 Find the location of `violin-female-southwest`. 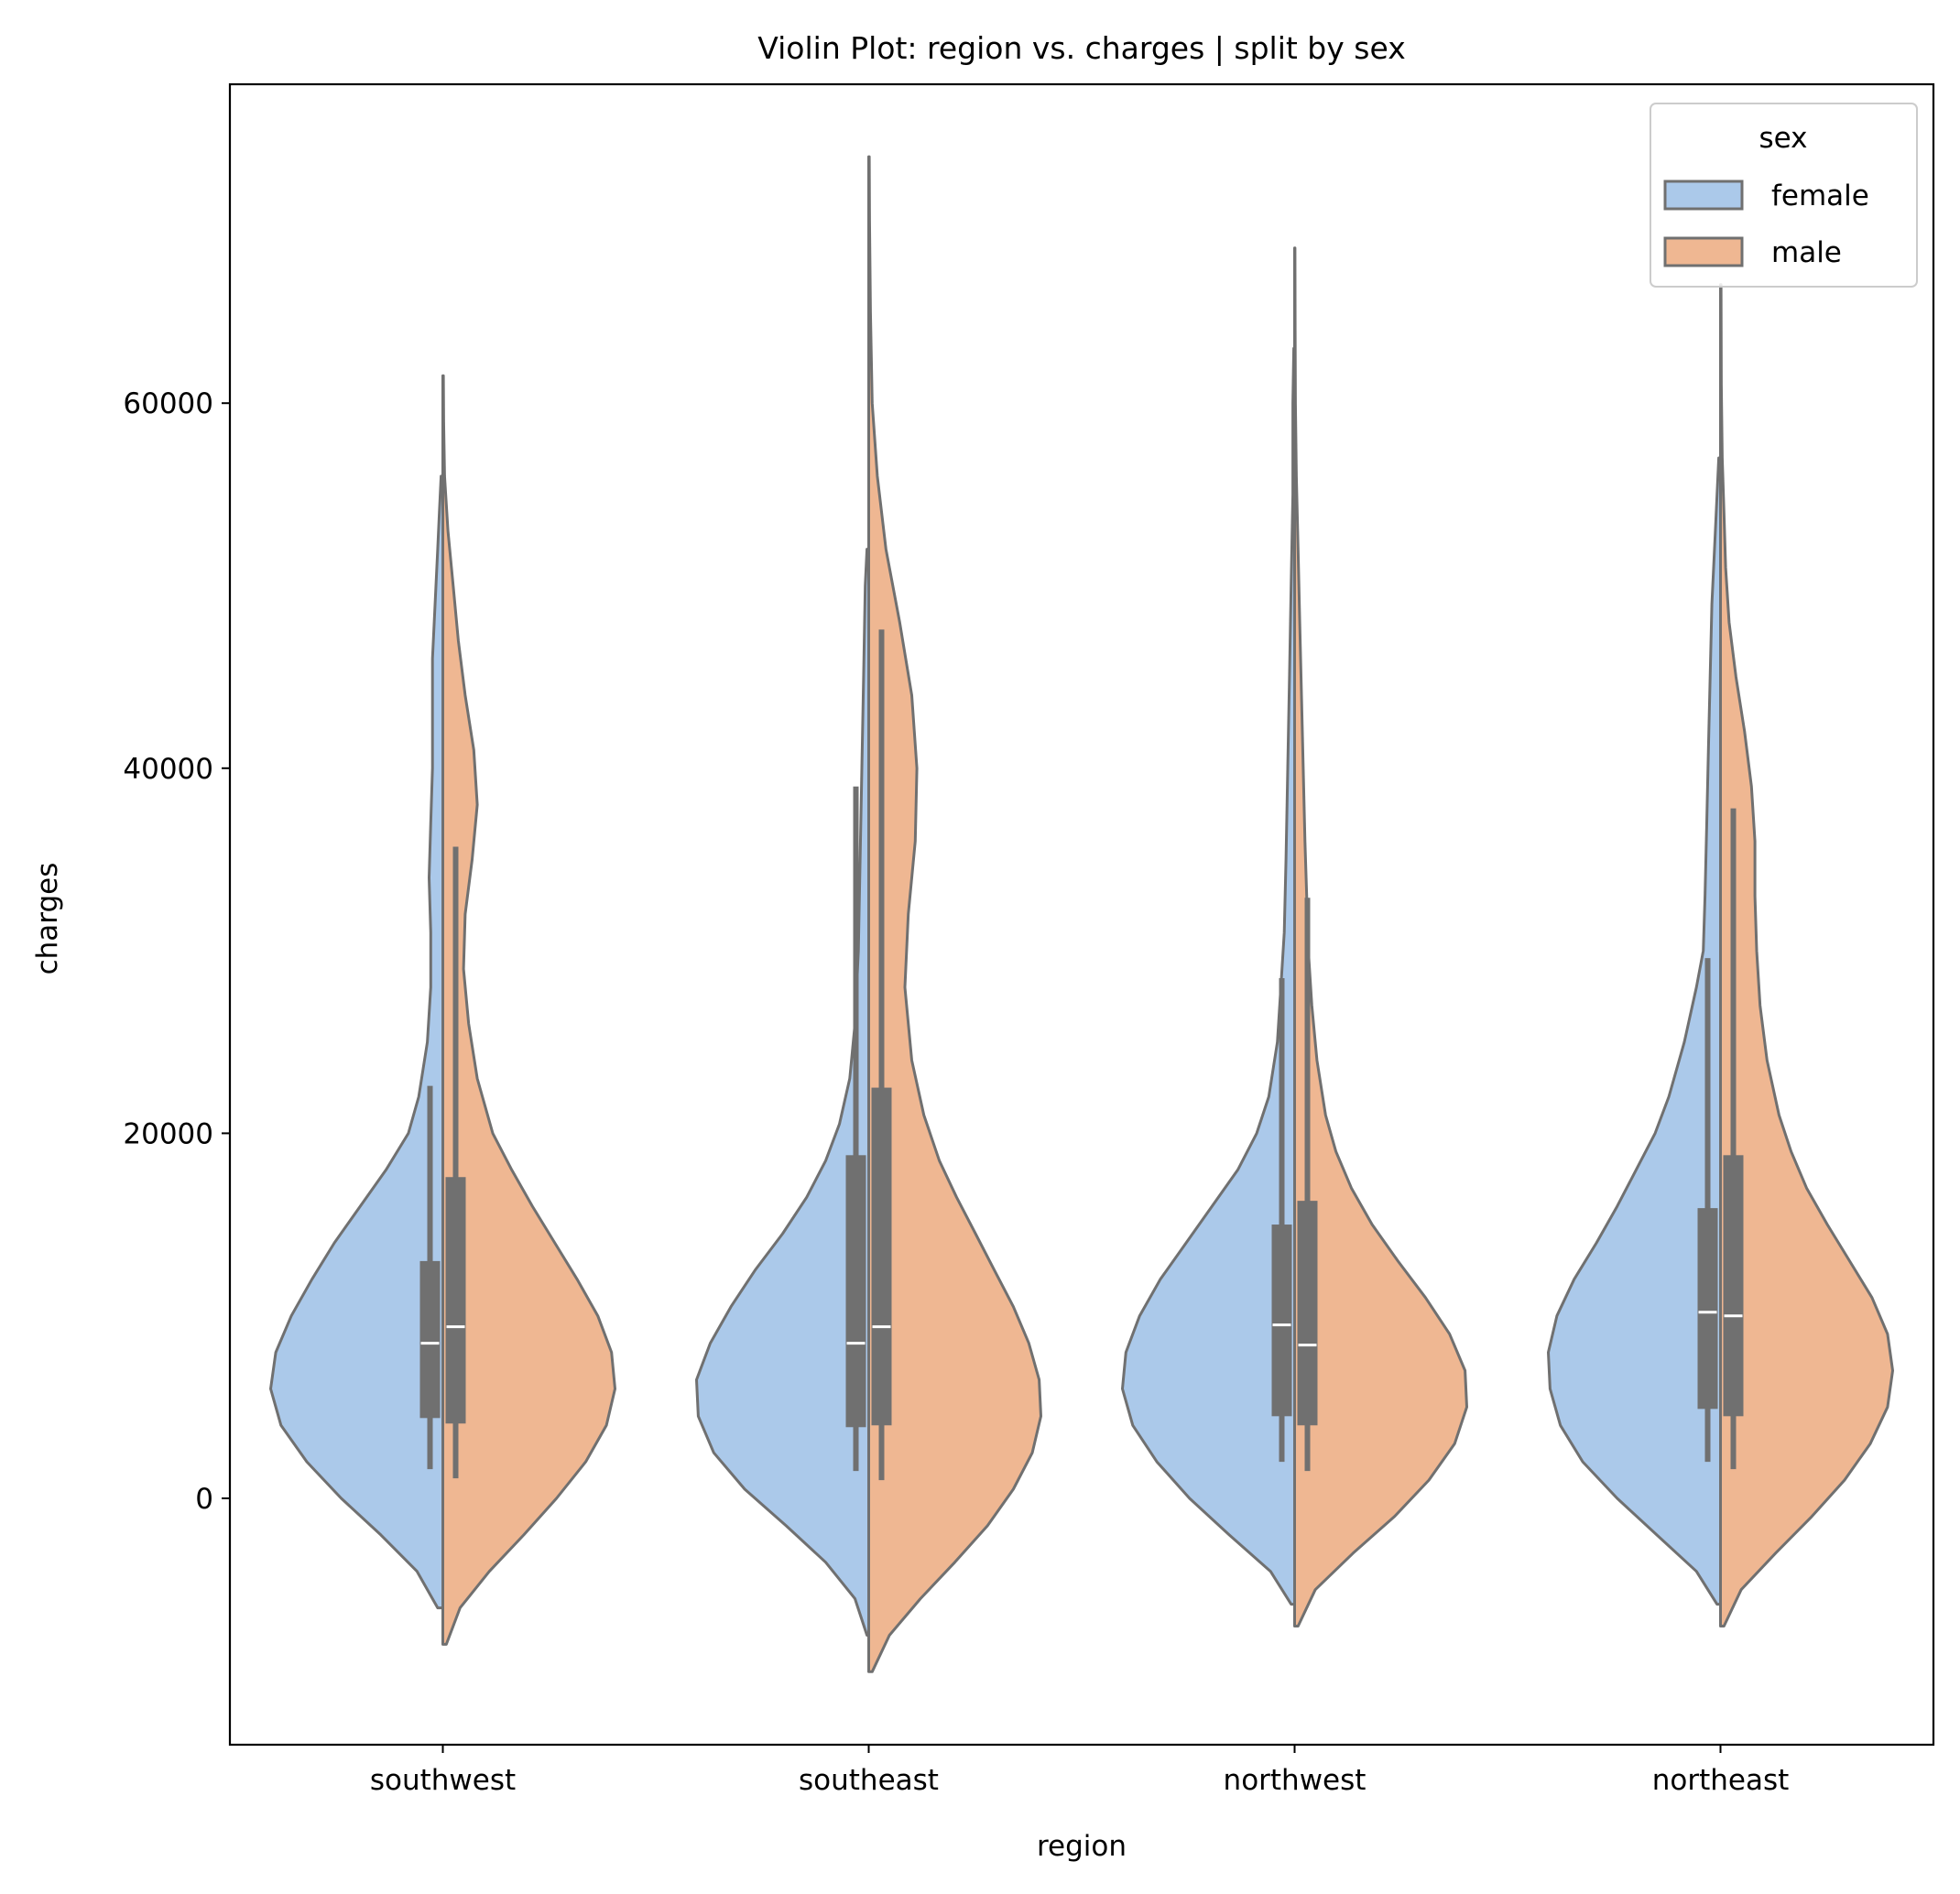

violin-female-southwest is located at coordinates (356, 1042).